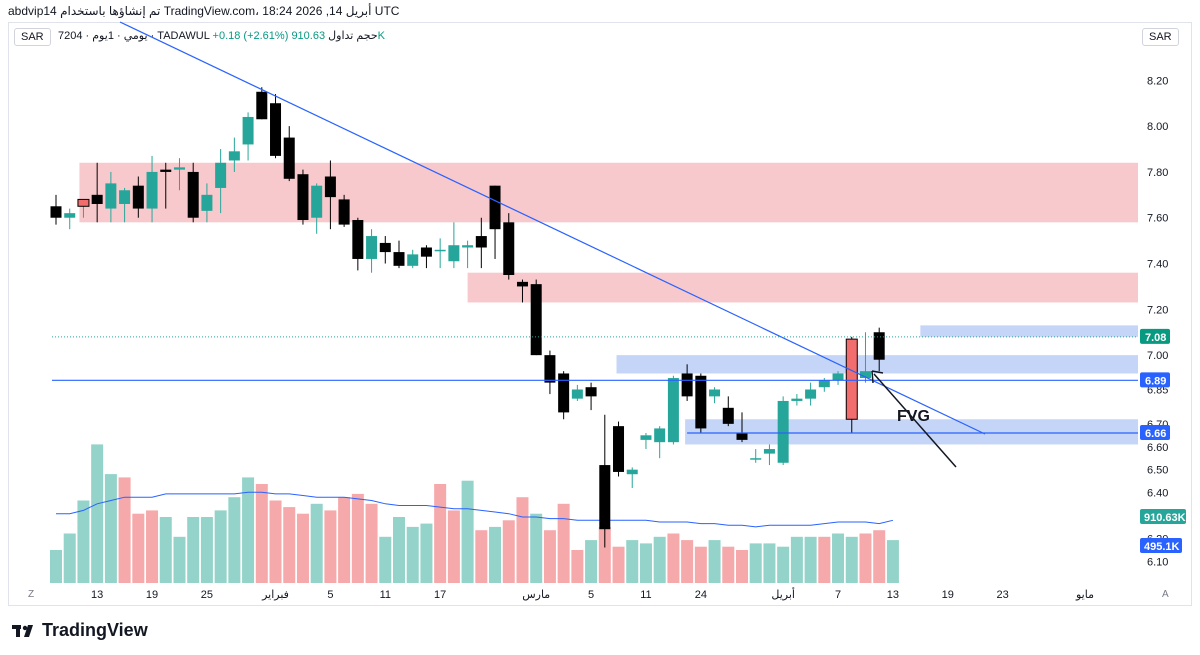 This screenshot has width=1200, height=655. Describe the element at coordinates (877, 377) in the screenshot. I see `arrow-head-icon` at that location.